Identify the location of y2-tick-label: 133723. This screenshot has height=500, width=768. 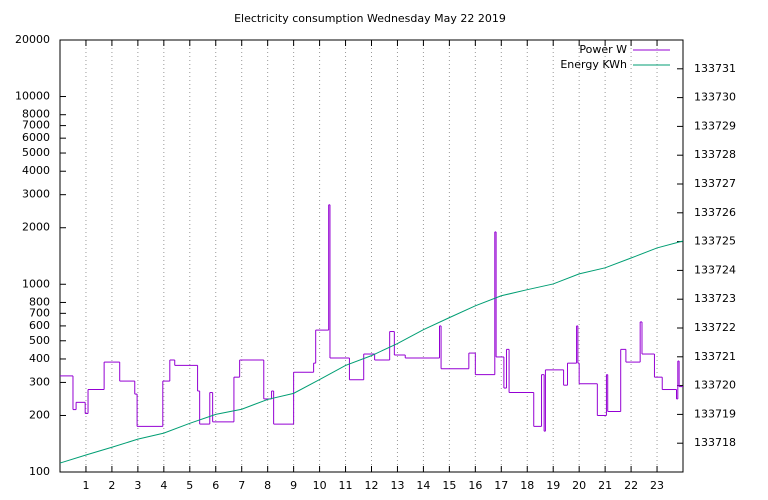
(715, 298).